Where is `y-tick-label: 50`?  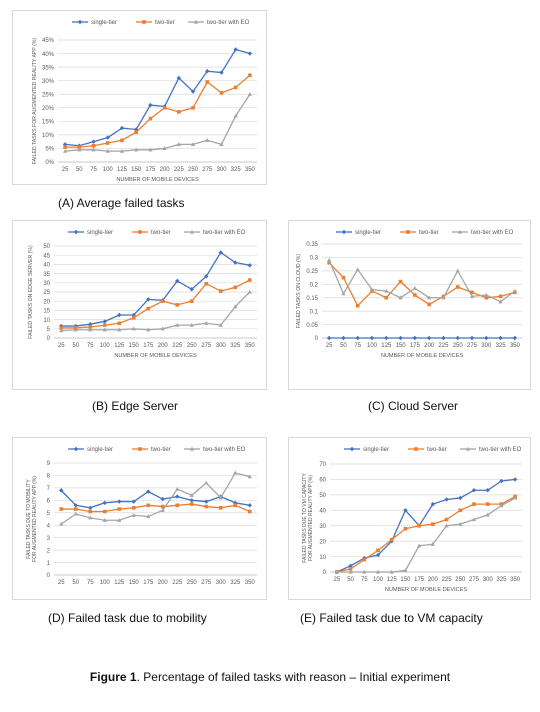 y-tick-label: 50 is located at coordinates (322, 496).